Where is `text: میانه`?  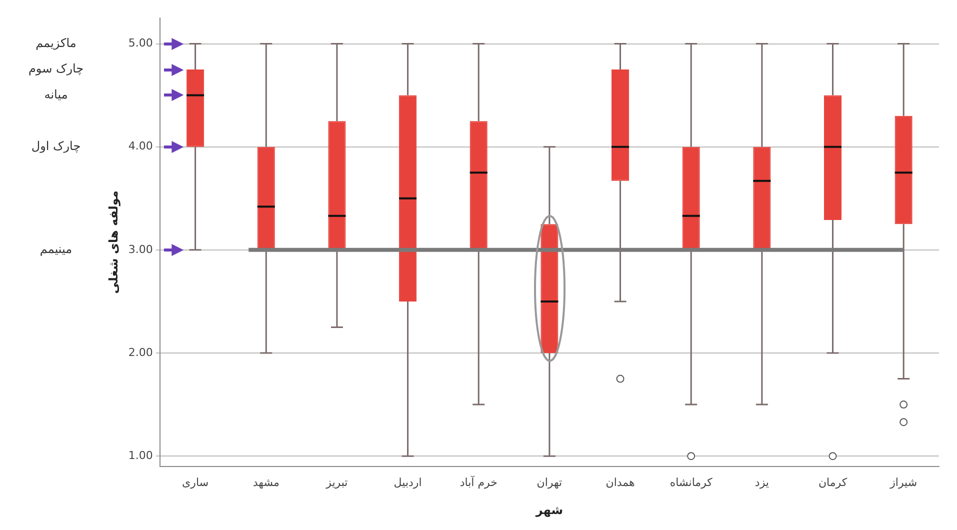
text: میانه is located at coordinates (56, 94).